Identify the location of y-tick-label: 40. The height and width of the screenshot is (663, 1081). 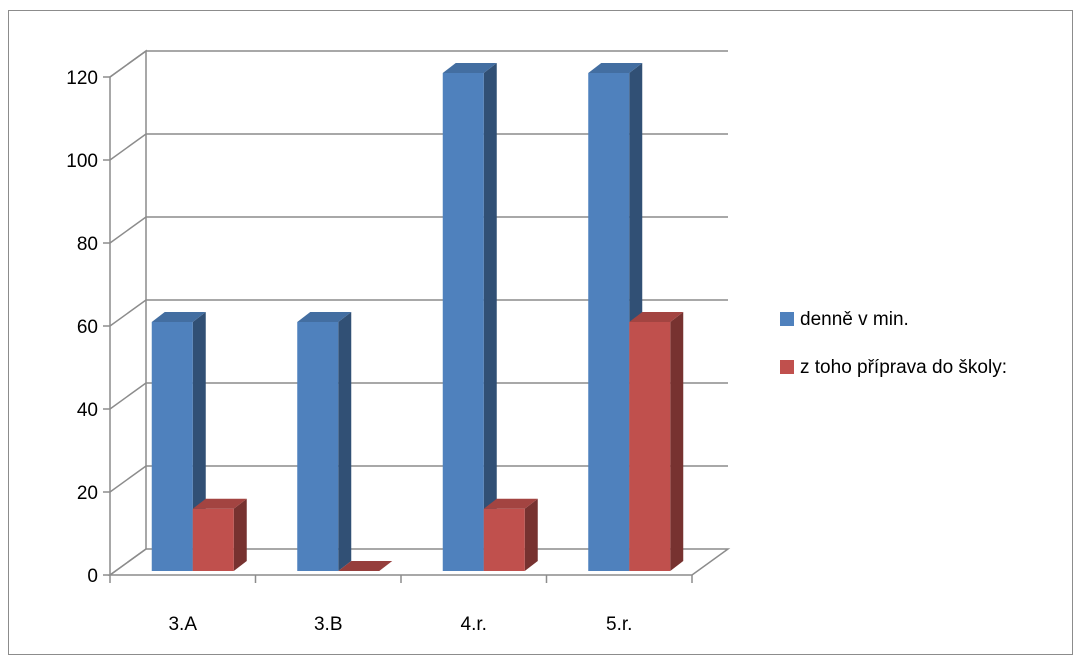
(87, 410).